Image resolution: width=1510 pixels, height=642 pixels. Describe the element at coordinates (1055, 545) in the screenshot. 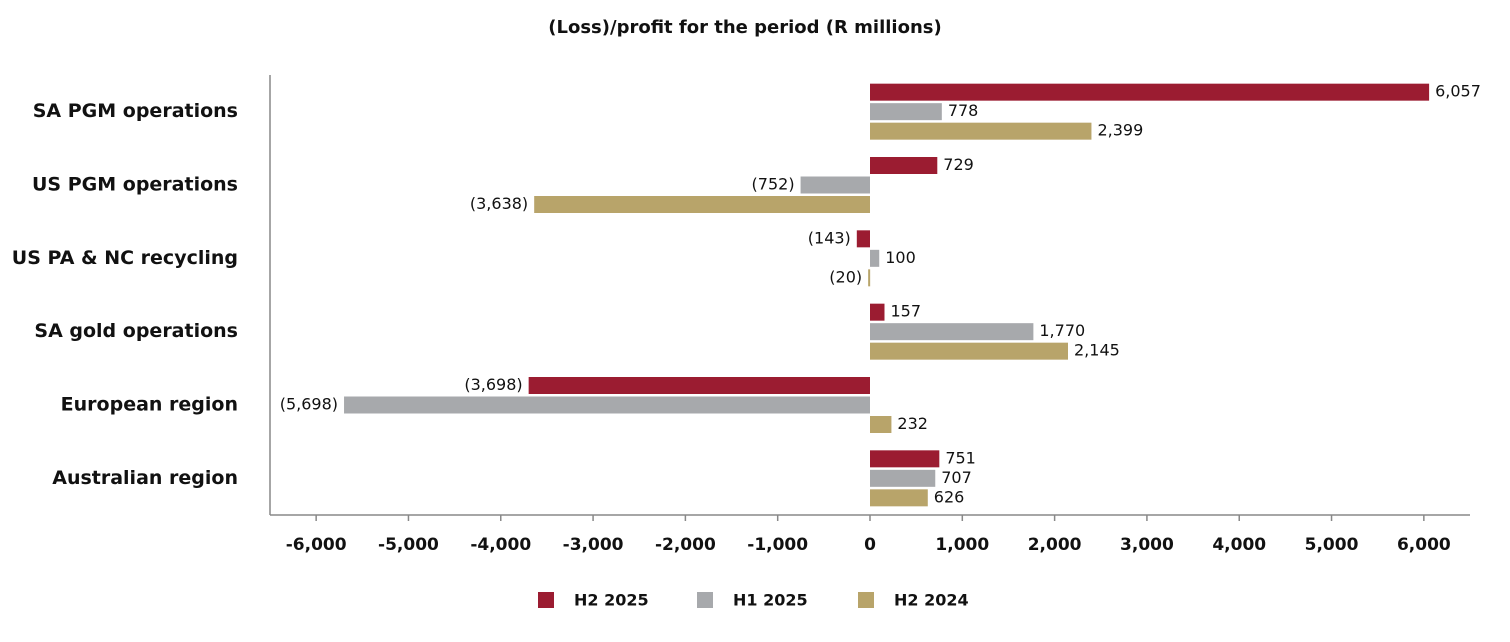

I see `x-tick-label: 2,000` at that location.